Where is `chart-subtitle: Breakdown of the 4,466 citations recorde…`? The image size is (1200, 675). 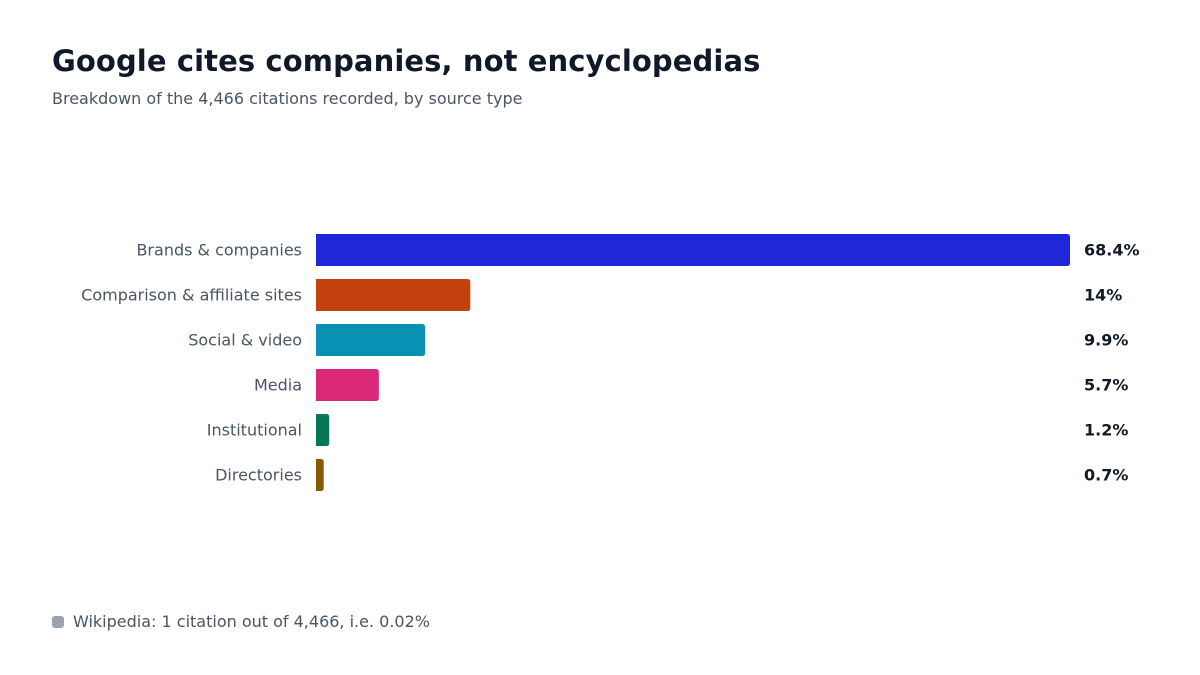 chart-subtitle: Breakdown of the 4,466 citations recorde… is located at coordinates (287, 98).